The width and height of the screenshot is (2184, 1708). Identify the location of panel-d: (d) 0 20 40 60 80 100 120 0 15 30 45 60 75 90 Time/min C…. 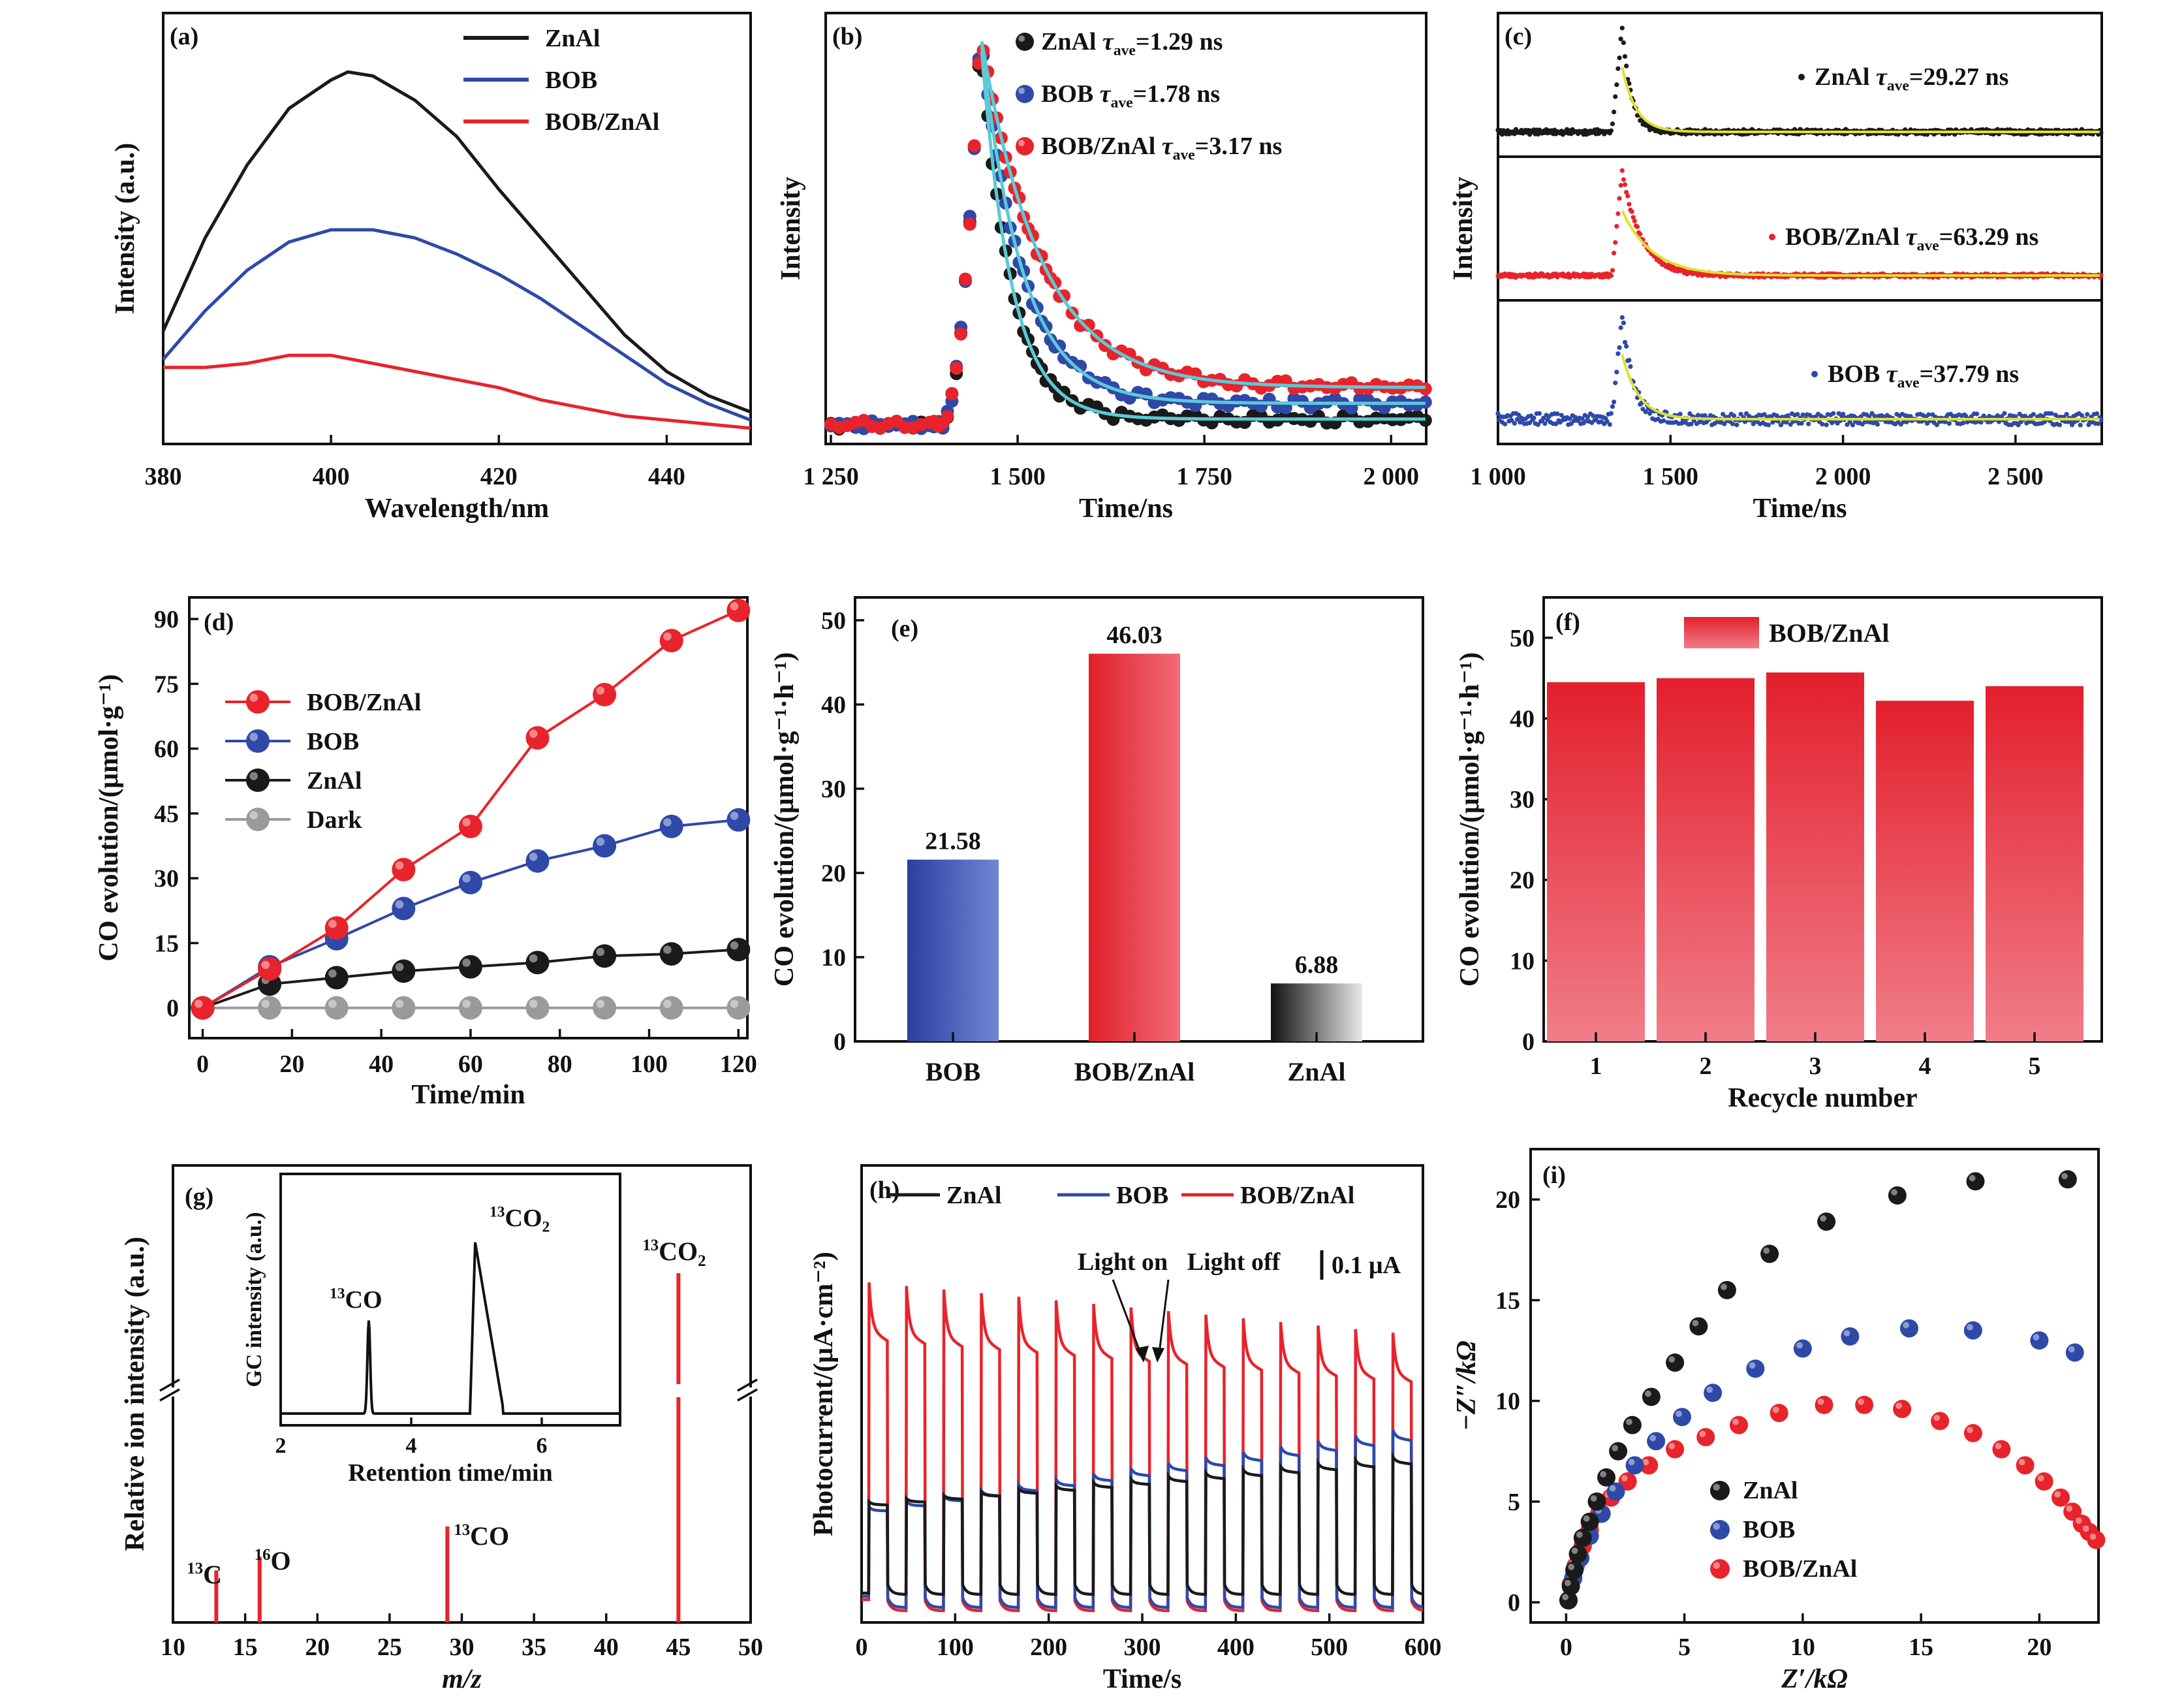
(426, 853).